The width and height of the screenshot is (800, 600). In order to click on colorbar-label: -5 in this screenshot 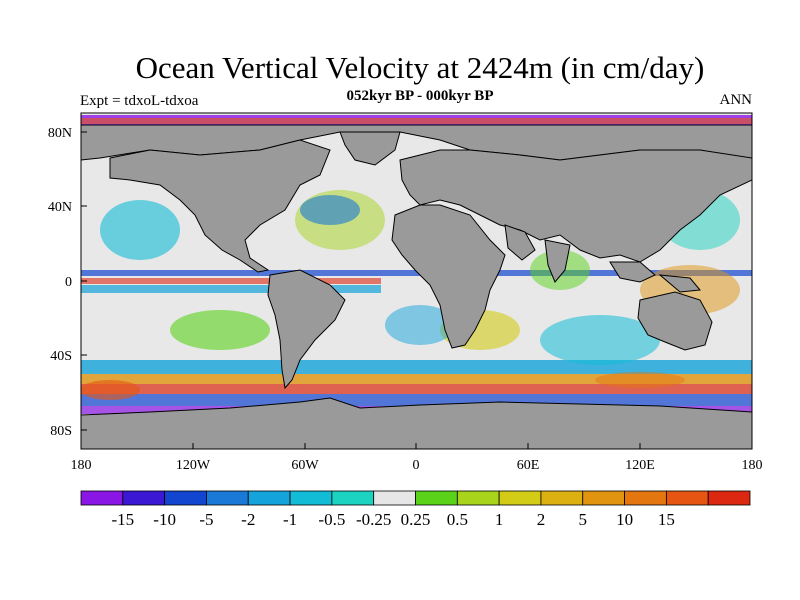, I will do `click(206, 519)`.